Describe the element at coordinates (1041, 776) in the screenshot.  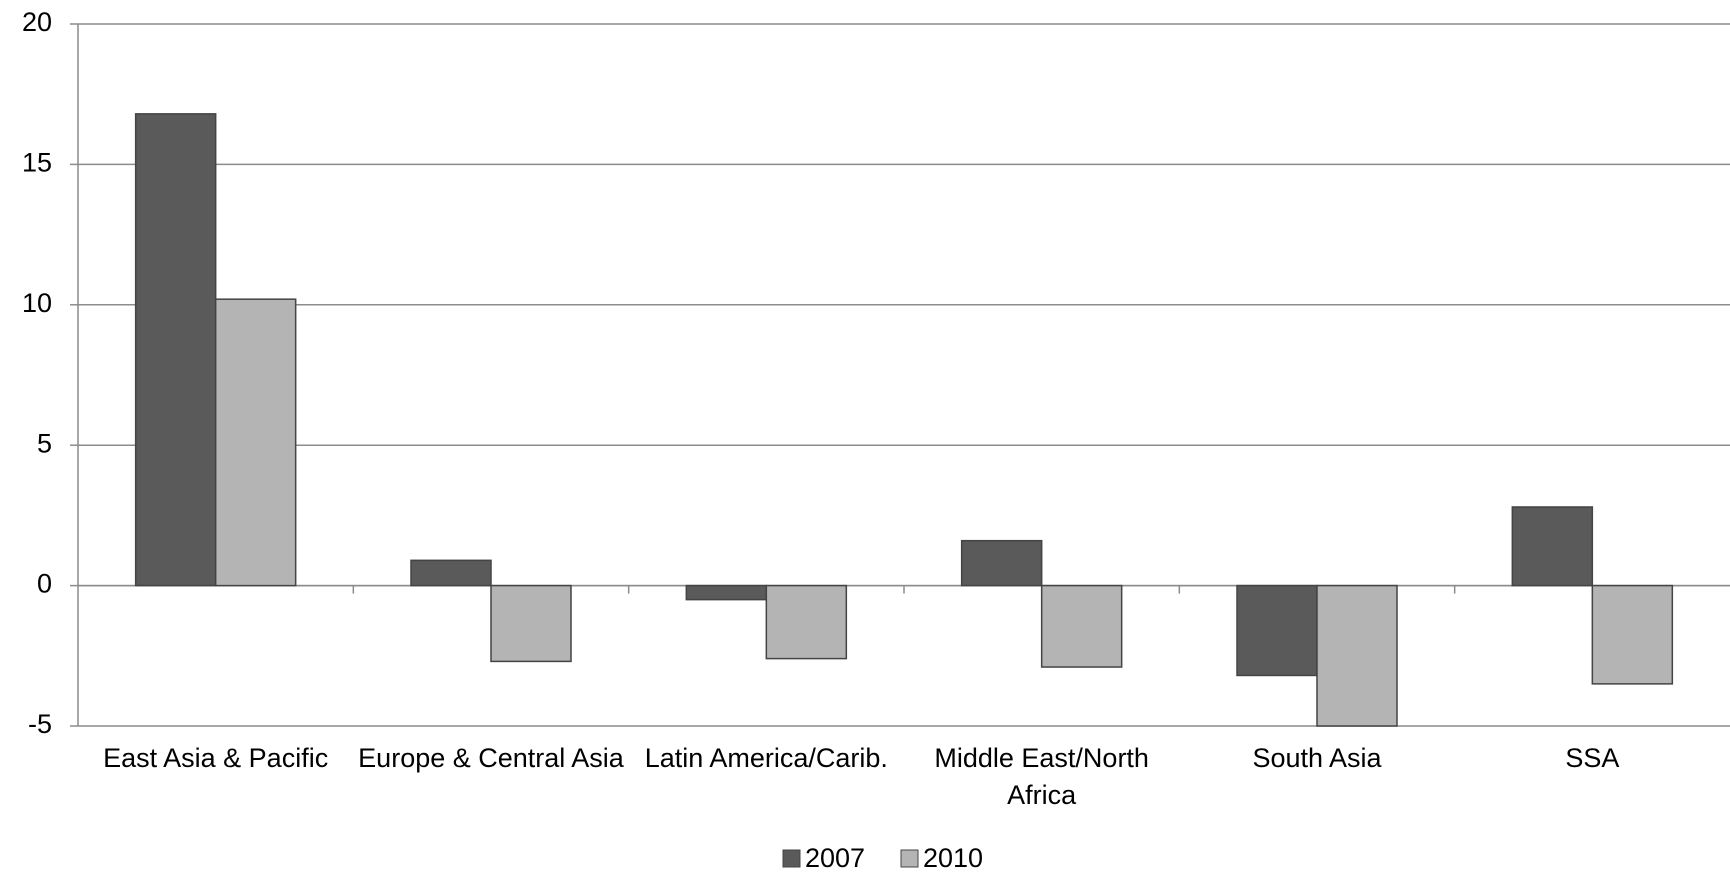
I see `x-tick-label: Middle East/North Africa` at that location.